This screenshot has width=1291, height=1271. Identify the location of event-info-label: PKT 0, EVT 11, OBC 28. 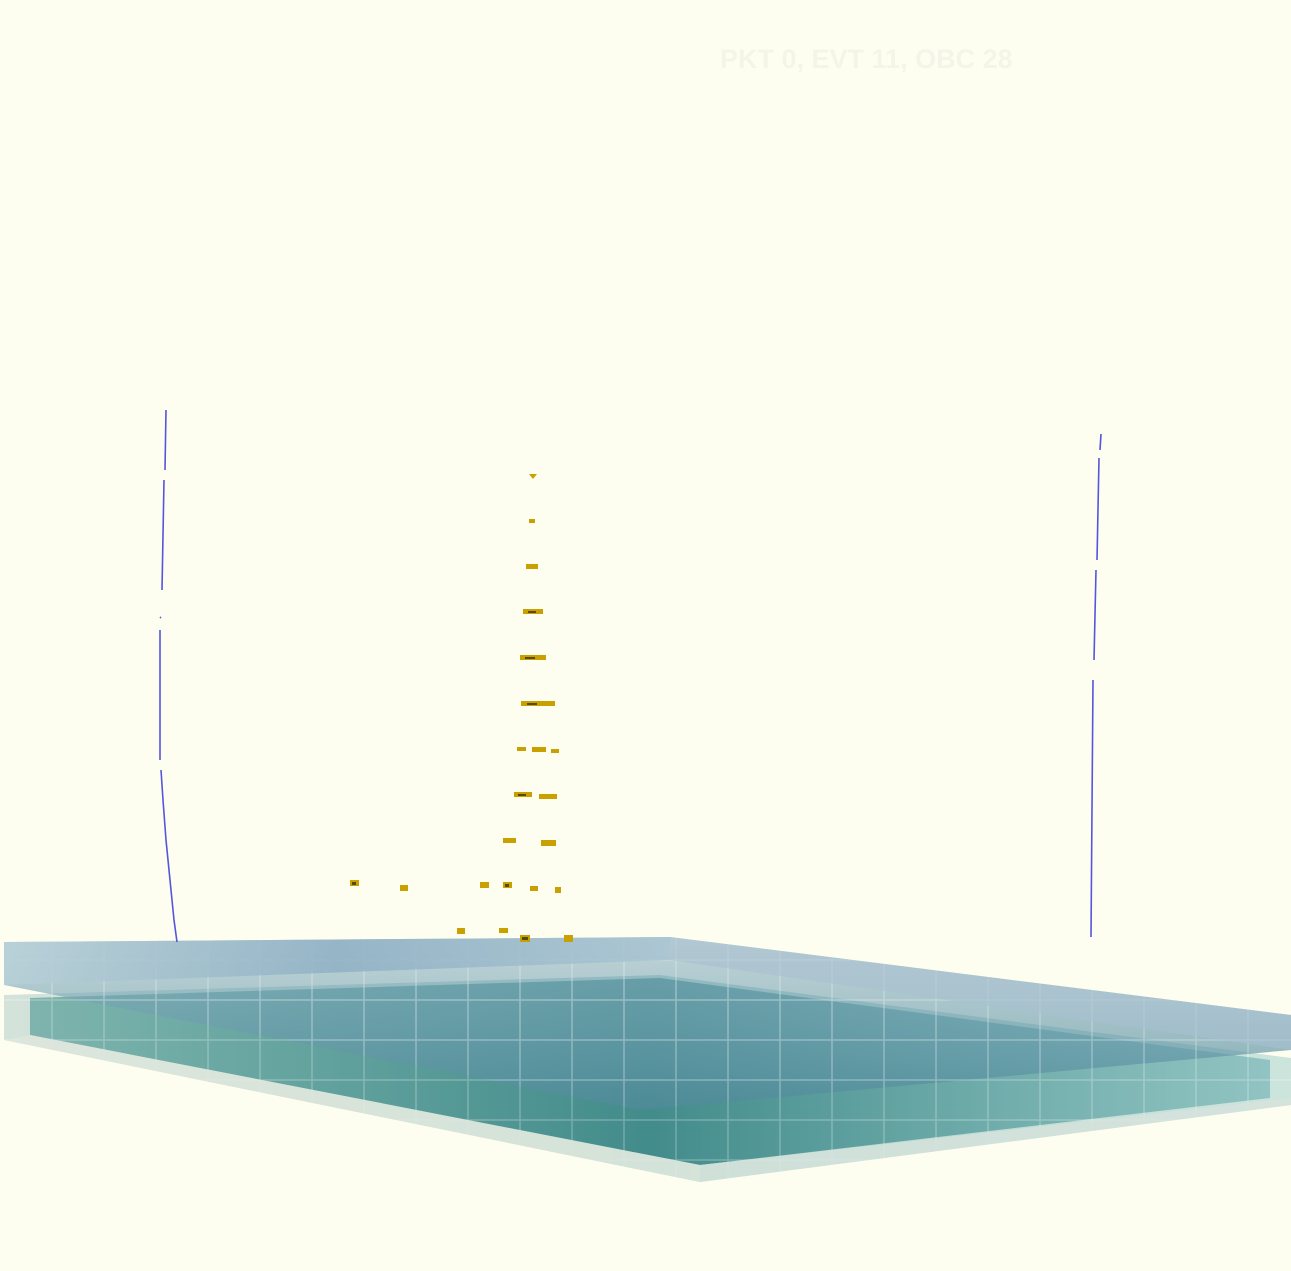
(866, 59).